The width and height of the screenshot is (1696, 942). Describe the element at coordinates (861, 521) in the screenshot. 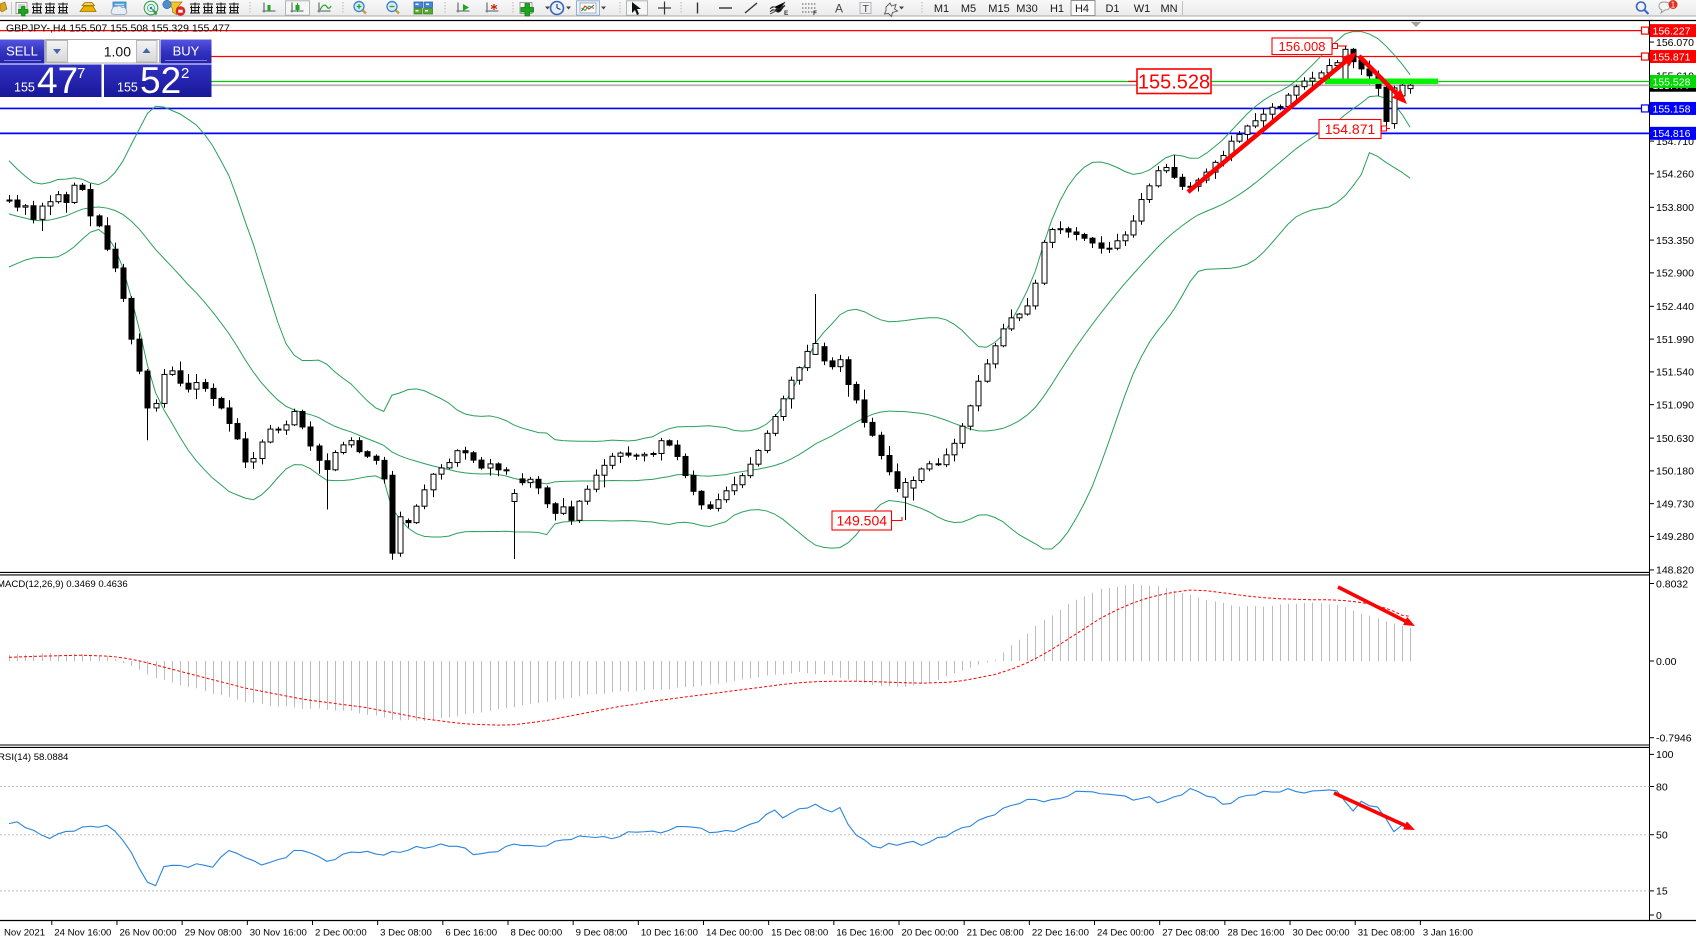

I see `svg-text: 149.504` at that location.